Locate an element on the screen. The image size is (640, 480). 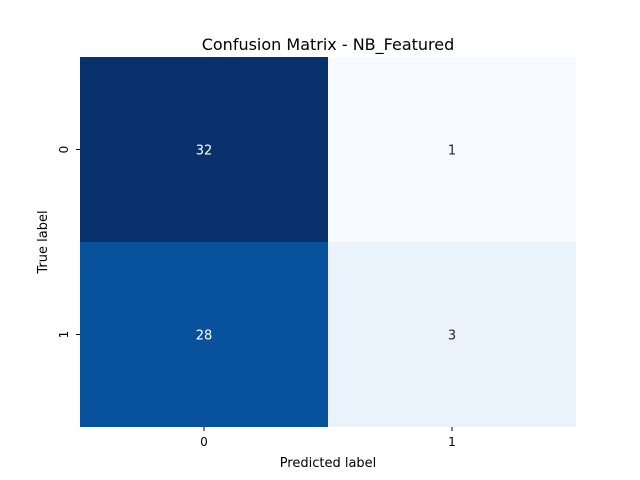
y-tick-label-1: 1 is located at coordinates (64, 335).